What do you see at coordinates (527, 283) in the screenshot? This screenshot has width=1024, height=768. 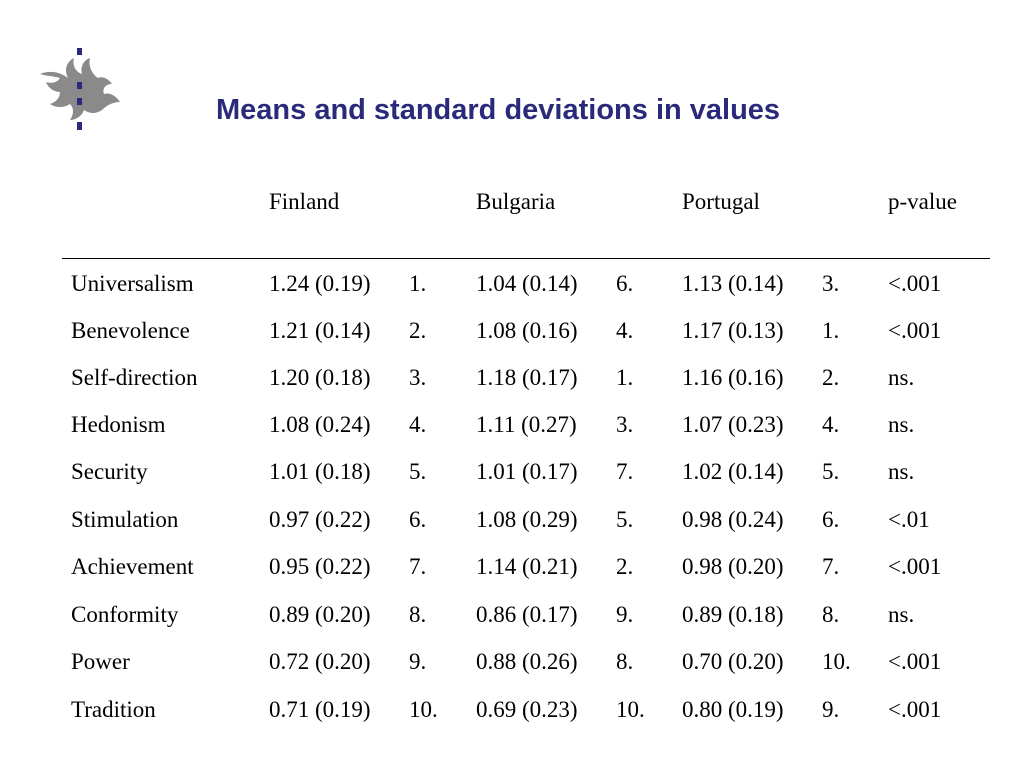 I see `bulgaria-mean-sd: 1.04 (0.14)` at bounding box center [527, 283].